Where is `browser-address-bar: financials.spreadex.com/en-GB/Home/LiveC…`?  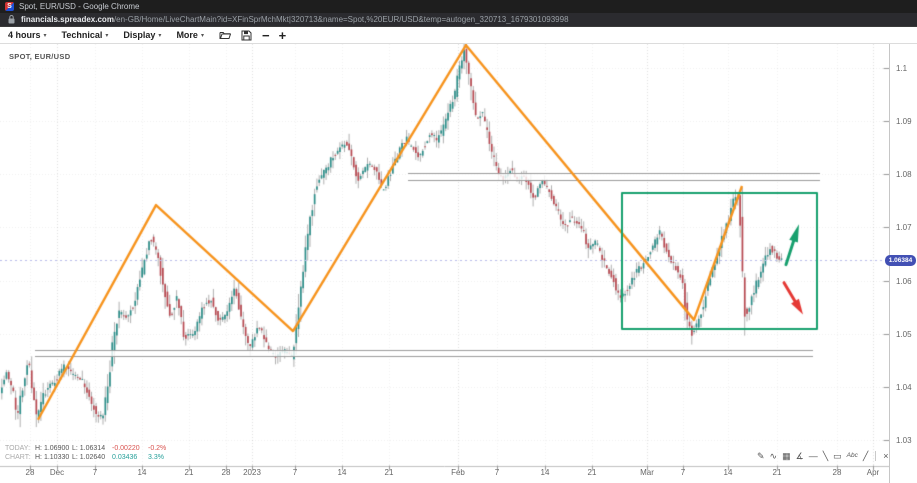 browser-address-bar: financials.spreadex.com/en-GB/Home/LiveC… is located at coordinates (458, 20).